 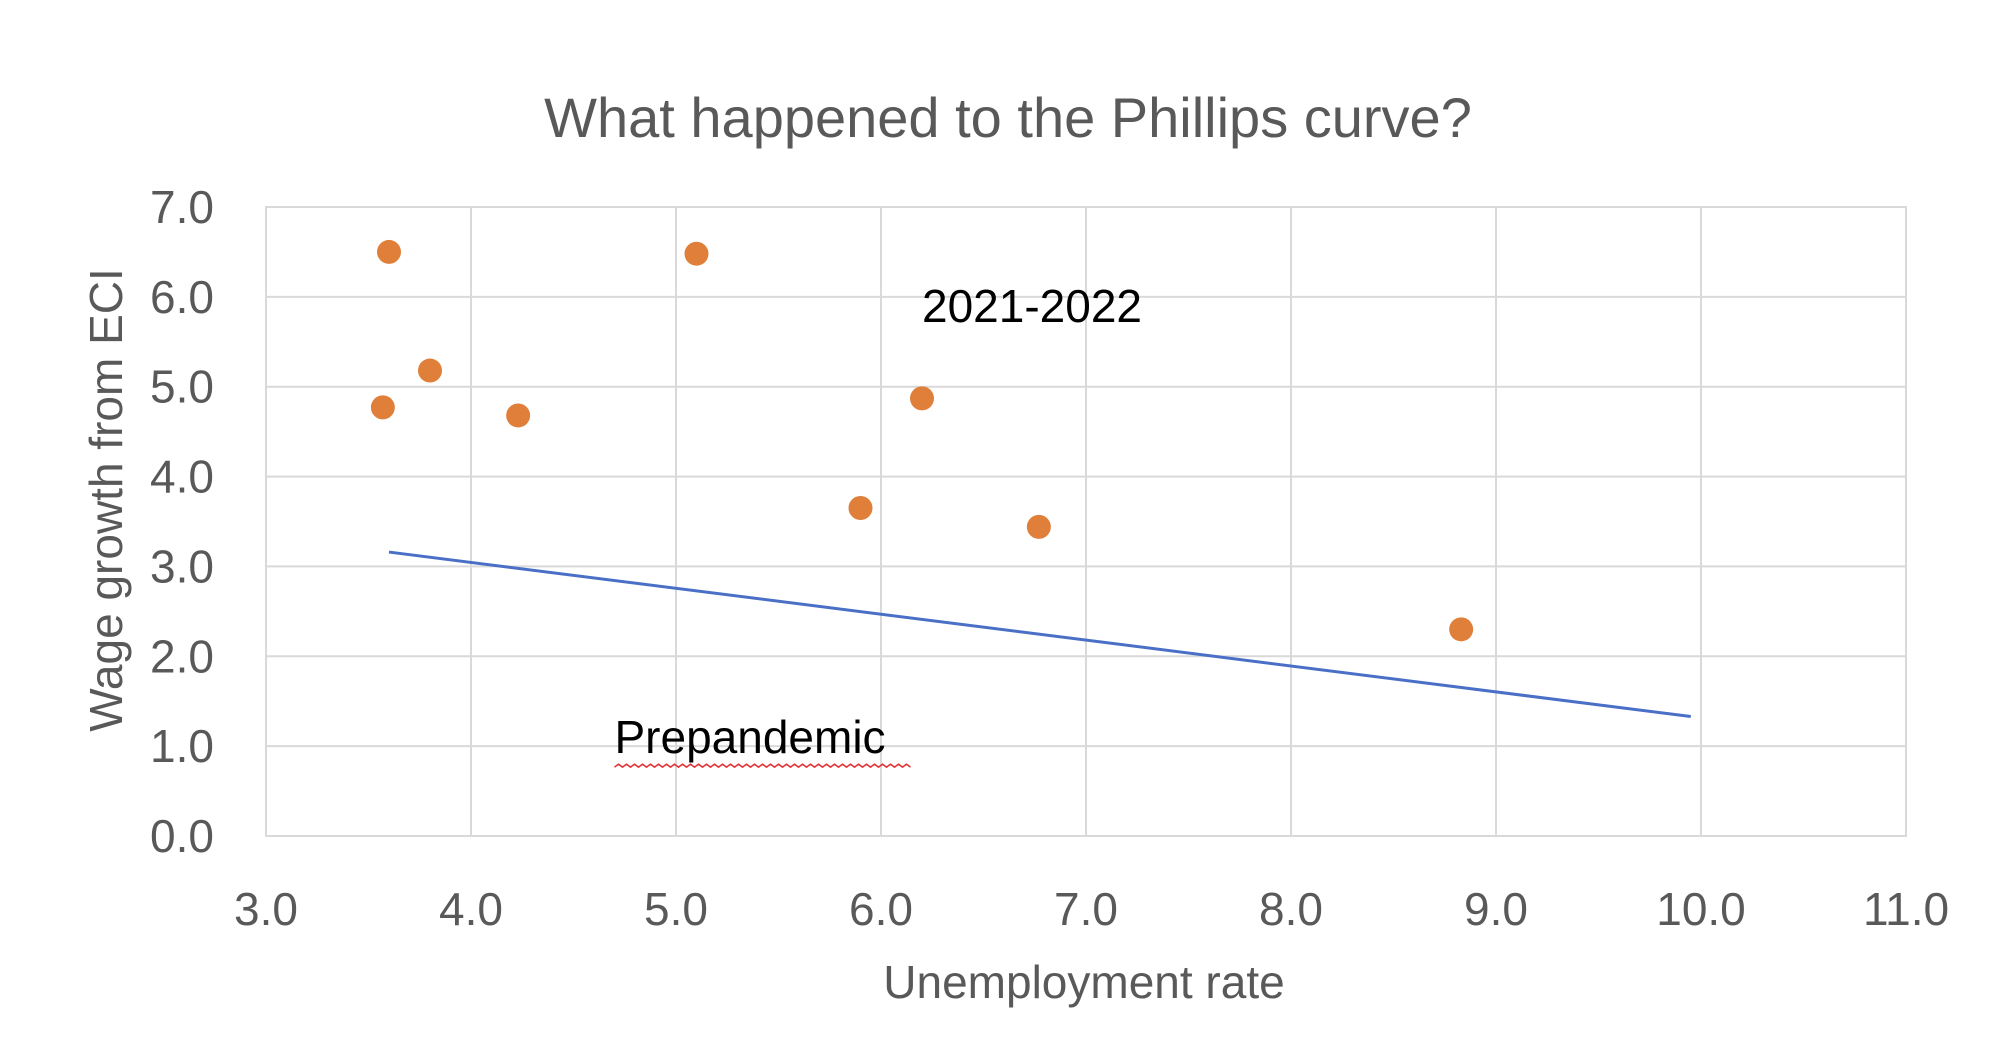 I want to click on y-tick-label: 7.0, so click(x=182, y=207).